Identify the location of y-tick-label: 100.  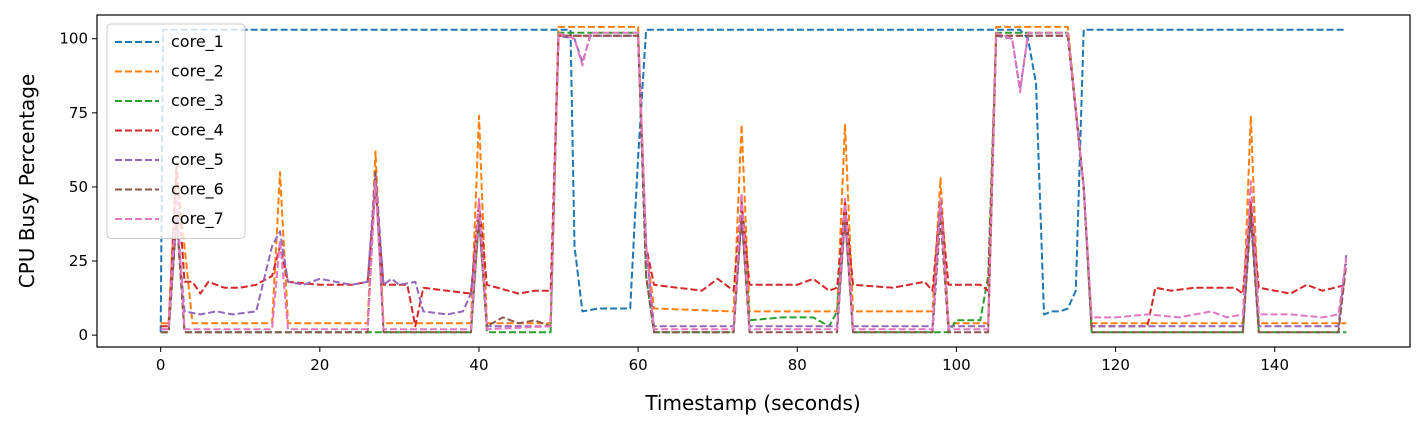
(73, 39).